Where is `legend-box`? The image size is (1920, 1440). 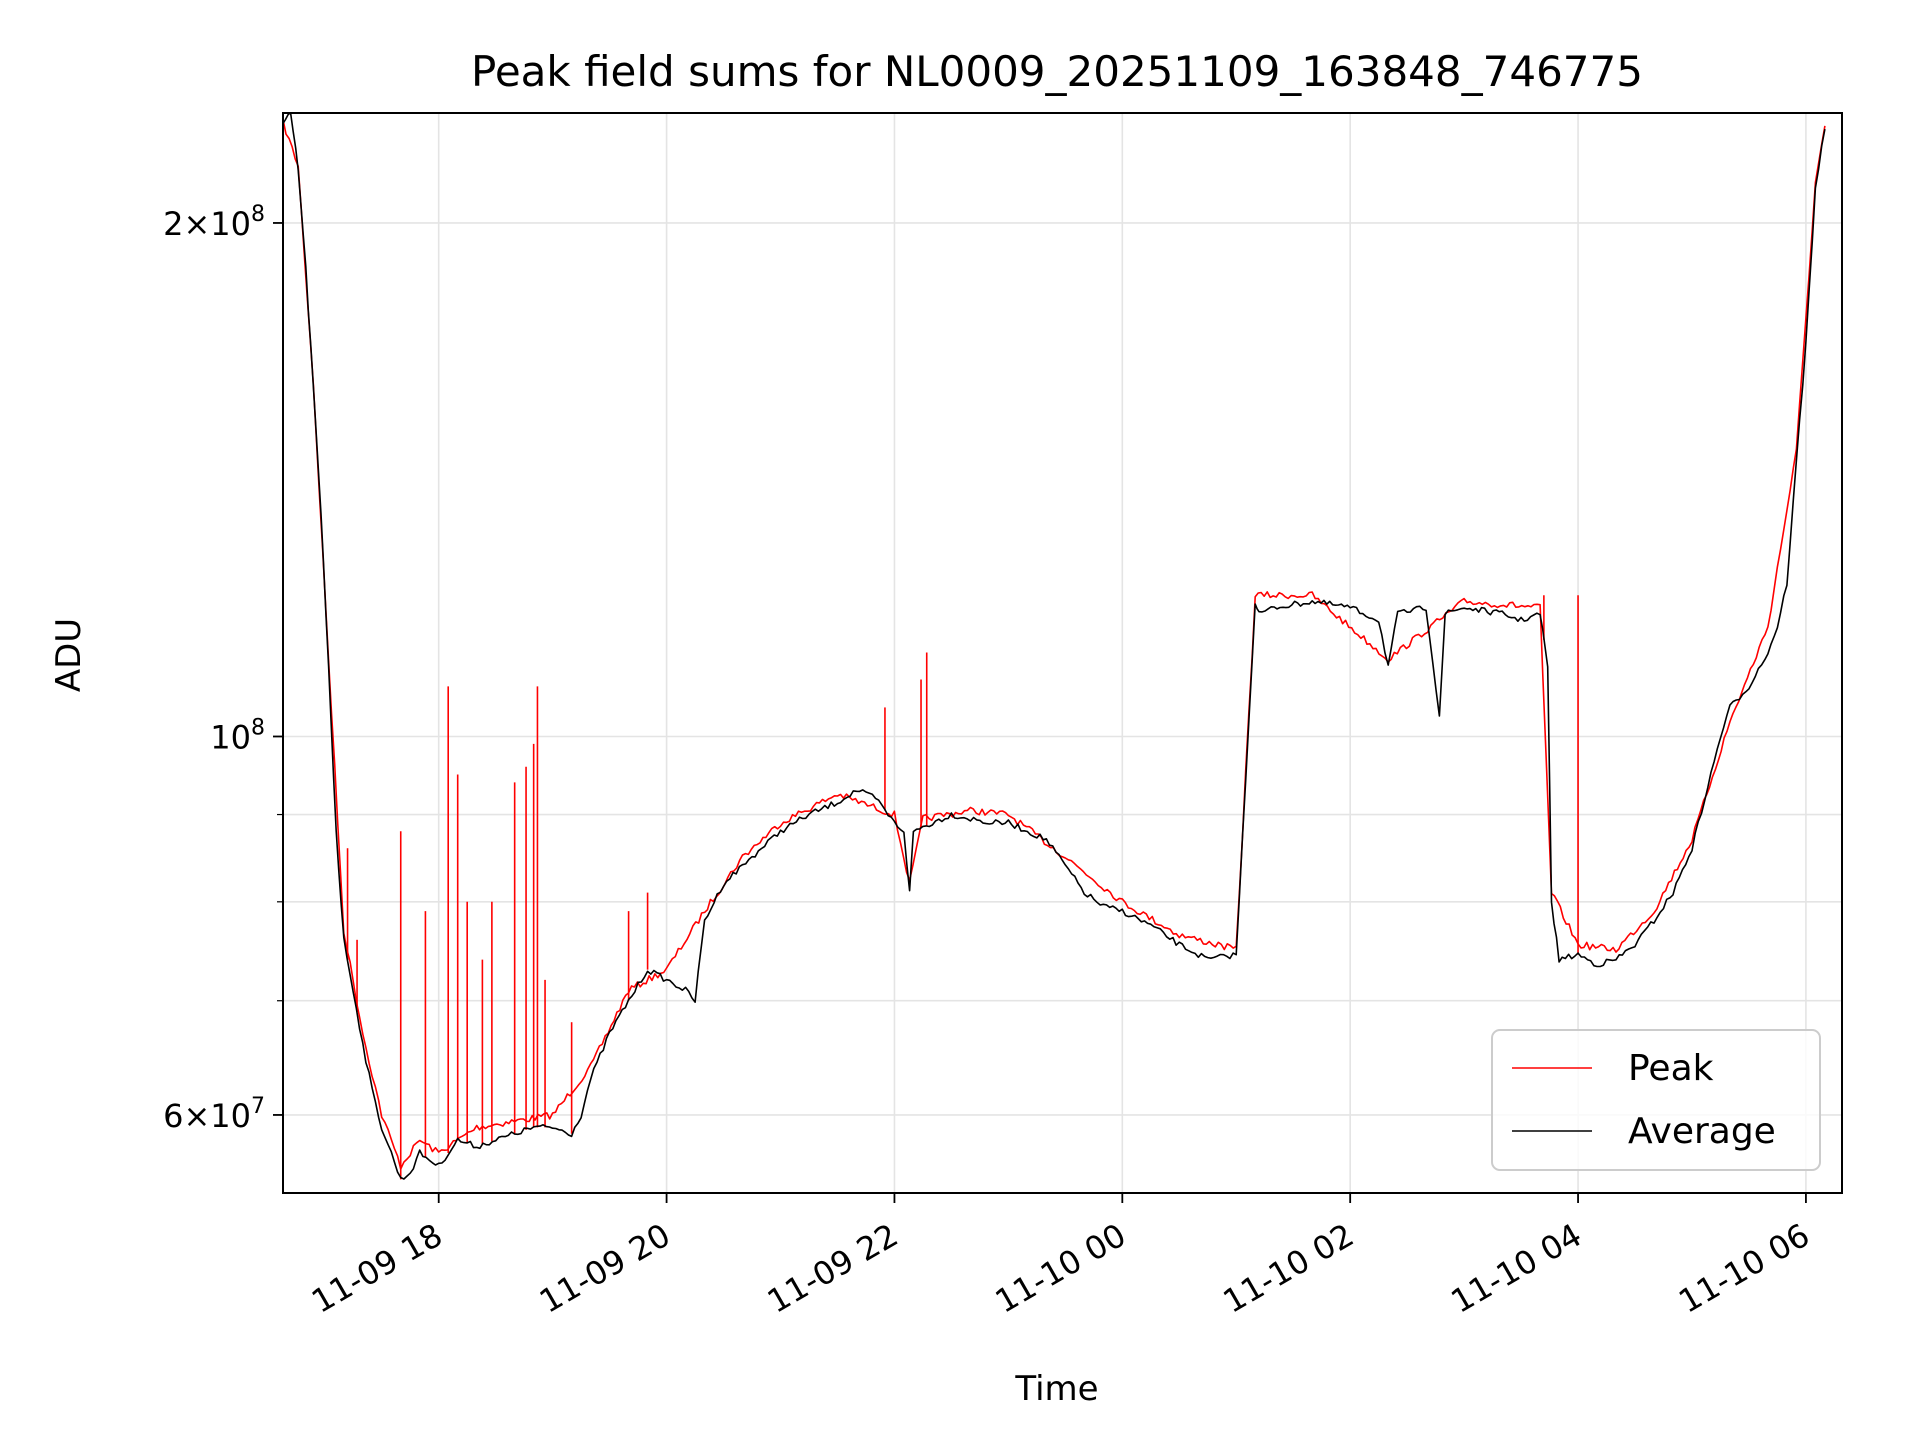 legend-box is located at coordinates (1656, 1100).